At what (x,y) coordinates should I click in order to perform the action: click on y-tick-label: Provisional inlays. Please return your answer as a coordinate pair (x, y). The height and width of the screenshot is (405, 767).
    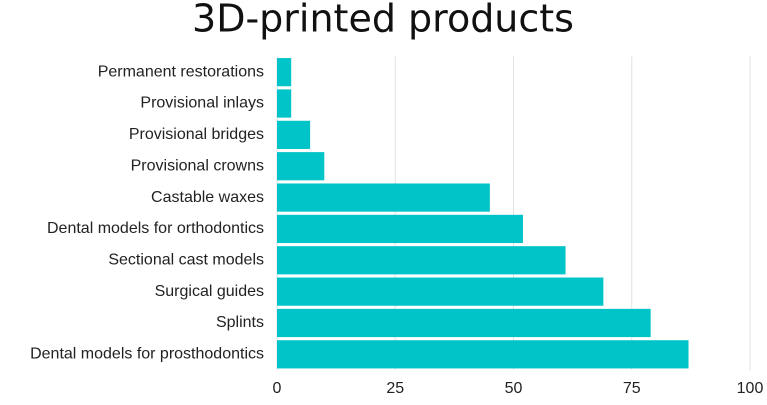
    Looking at the image, I should click on (202, 103).